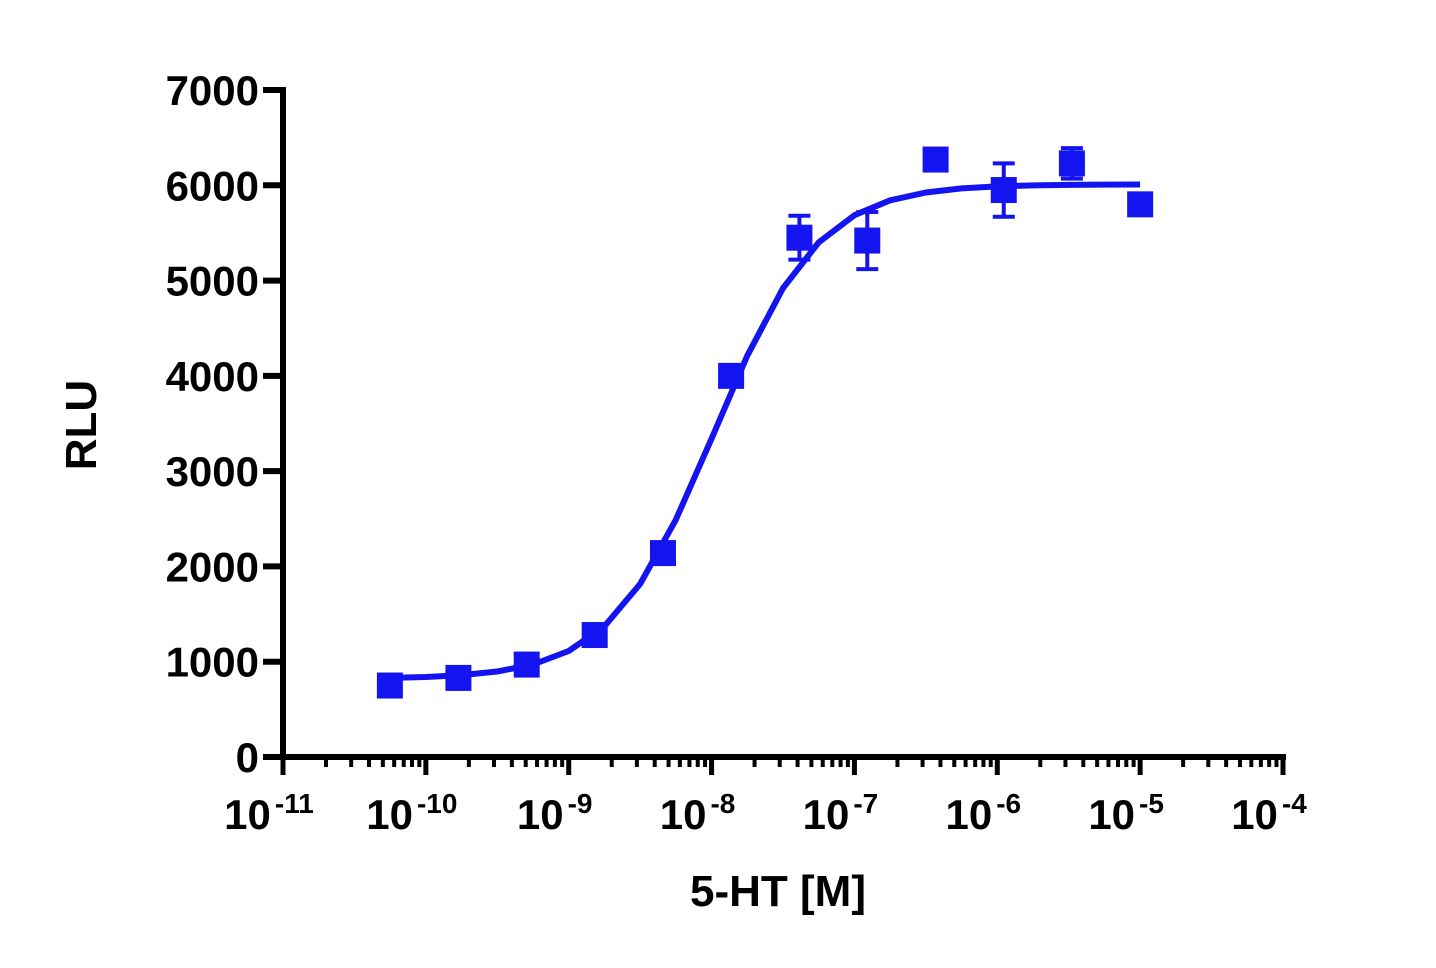 This screenshot has height=968, width=1436. What do you see at coordinates (212, 376) in the screenshot?
I see `y-tick-label: 4000` at bounding box center [212, 376].